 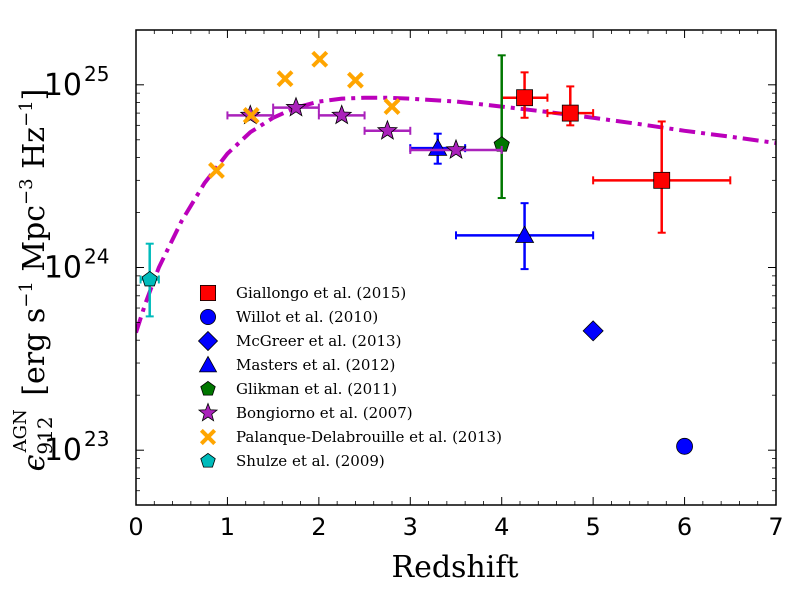 What do you see at coordinates (318, 527) in the screenshot?
I see `x-tick-label-2: 2` at bounding box center [318, 527].